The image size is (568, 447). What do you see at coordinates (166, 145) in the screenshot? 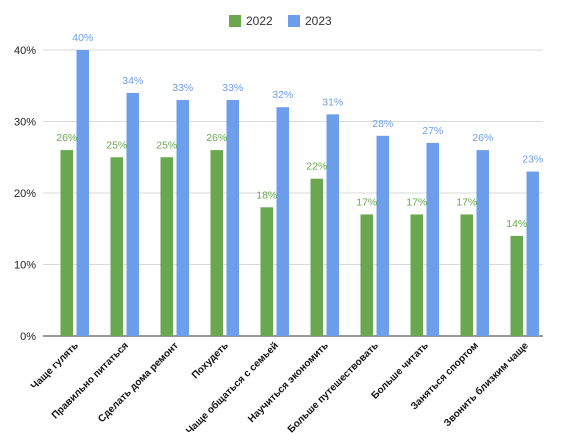
I see `data-label-2022-2: 25%` at bounding box center [166, 145].